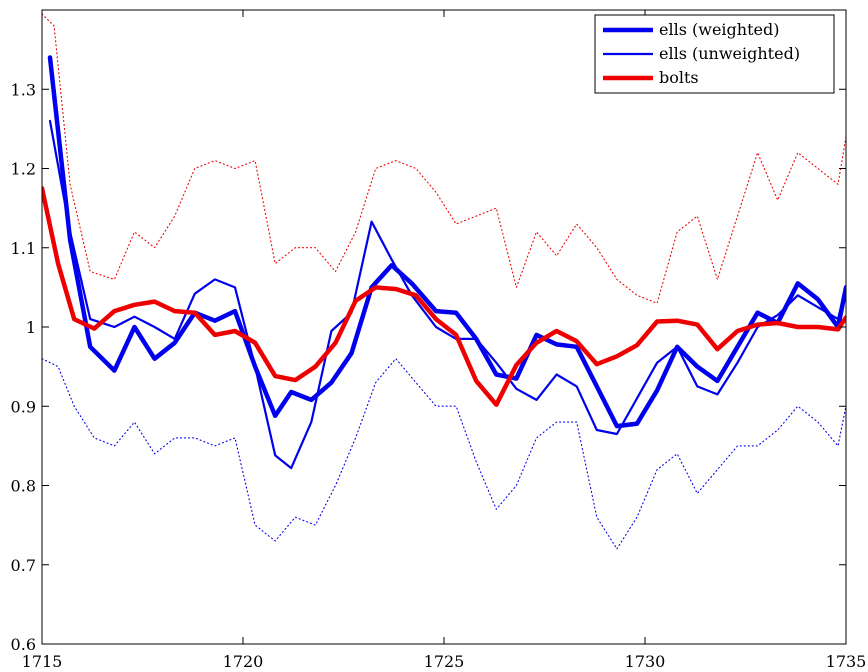  What do you see at coordinates (23, 644) in the screenshot?
I see `y-tick-label: 0.6` at bounding box center [23, 644].